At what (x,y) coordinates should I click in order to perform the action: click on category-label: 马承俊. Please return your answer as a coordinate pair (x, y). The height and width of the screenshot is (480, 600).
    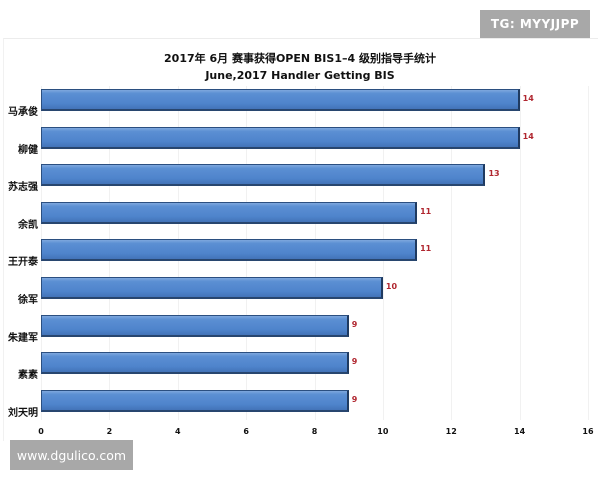
    Looking at the image, I should click on (23, 112).